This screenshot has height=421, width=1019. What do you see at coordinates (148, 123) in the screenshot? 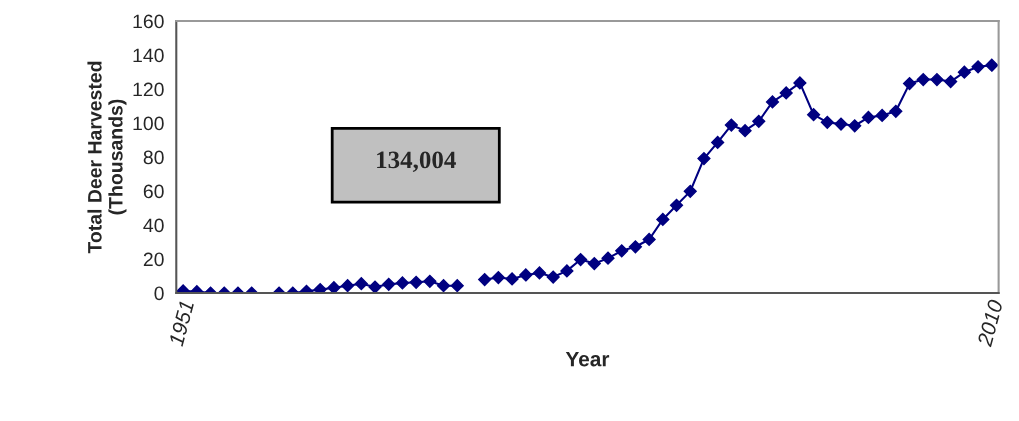
I see `y-tick-label: 100` at bounding box center [148, 123].